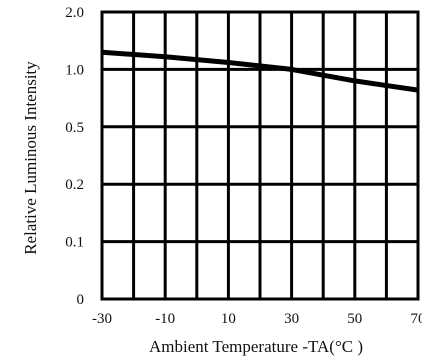  What do you see at coordinates (257, 319) in the screenshot?
I see `x-tick-labels: -30 -10 10 30 50 70` at bounding box center [257, 319].